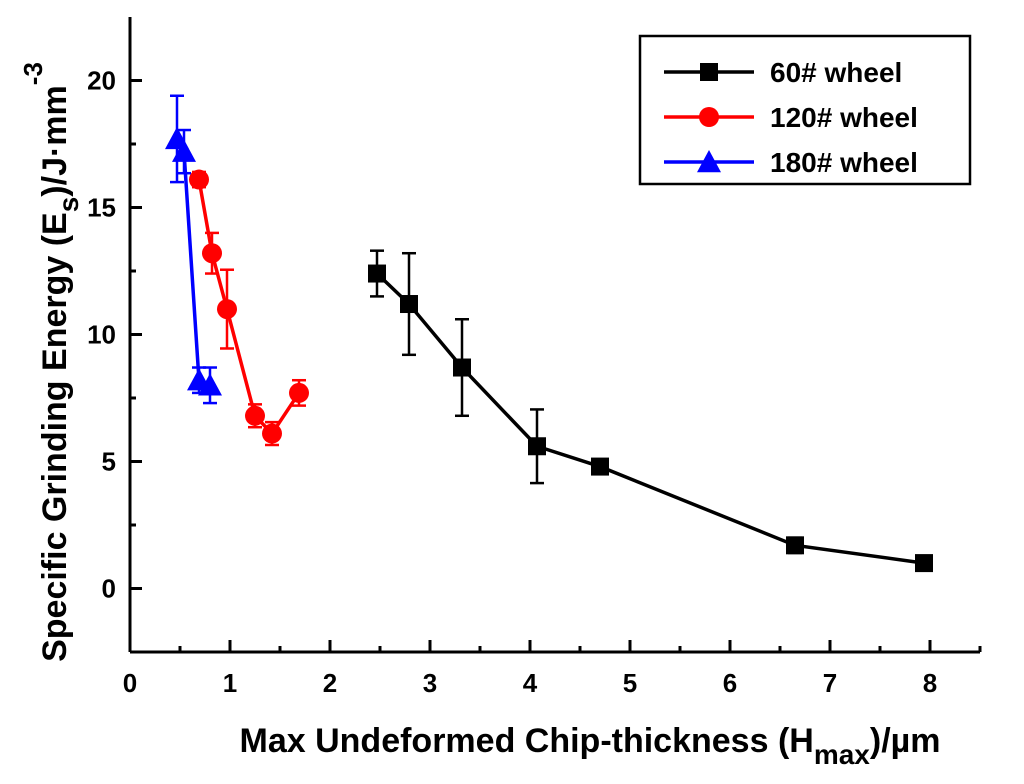 The image size is (1024, 784). Describe the element at coordinates (130, 683) in the screenshot. I see `x-tick-label: 0` at that location.